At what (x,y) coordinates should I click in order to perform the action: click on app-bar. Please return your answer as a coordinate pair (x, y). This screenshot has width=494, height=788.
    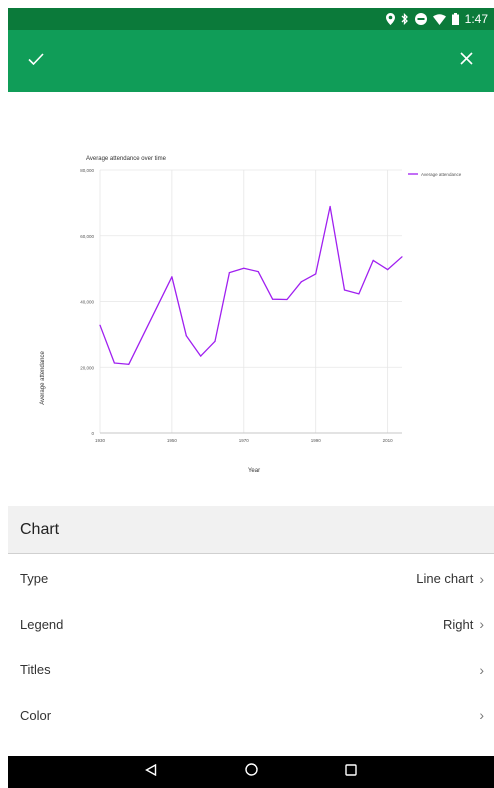
    Looking at the image, I should click on (251, 61).